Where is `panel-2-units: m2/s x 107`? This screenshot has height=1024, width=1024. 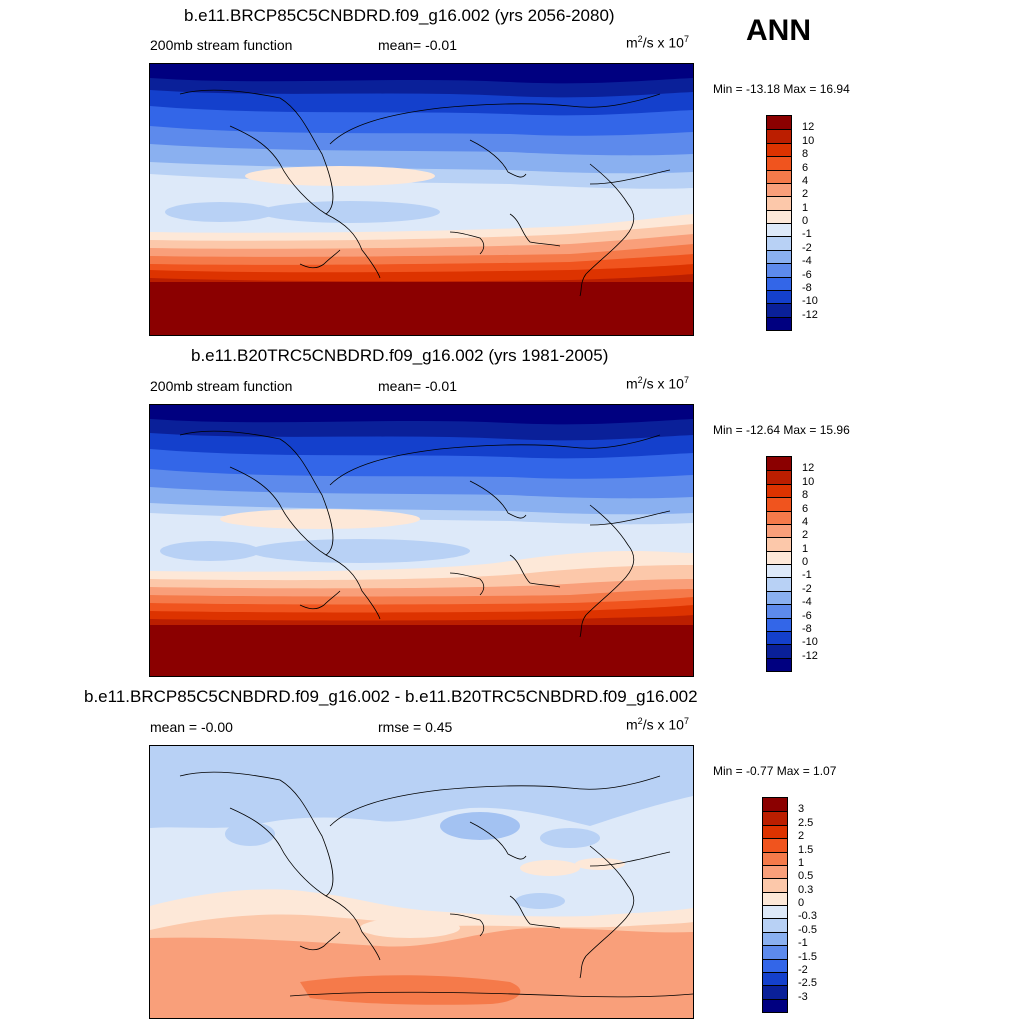
panel-2-units: m2/s x 107 is located at coordinates (657, 383).